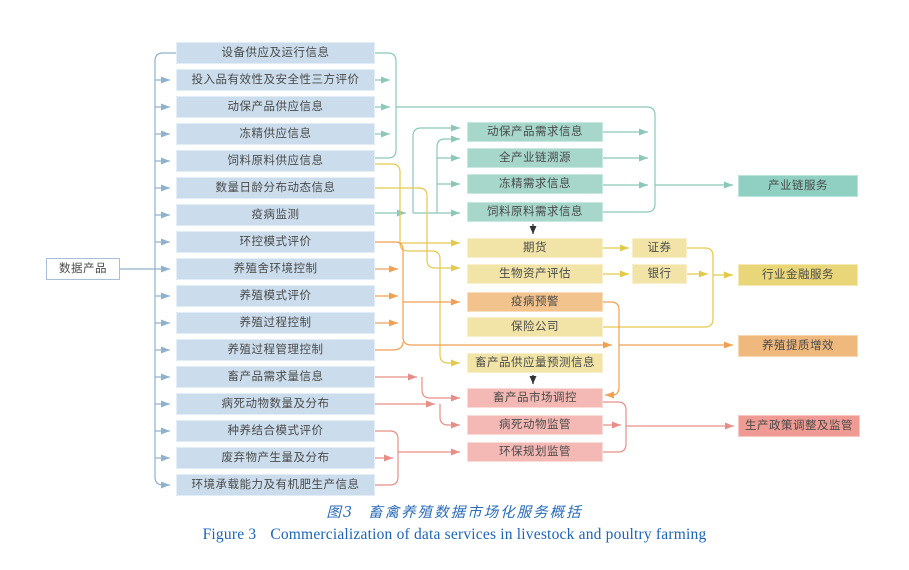 This screenshot has height=570, width=909. I want to click on box-policy-adjustment-supervision: 生产政策调整及监管, so click(799, 426).